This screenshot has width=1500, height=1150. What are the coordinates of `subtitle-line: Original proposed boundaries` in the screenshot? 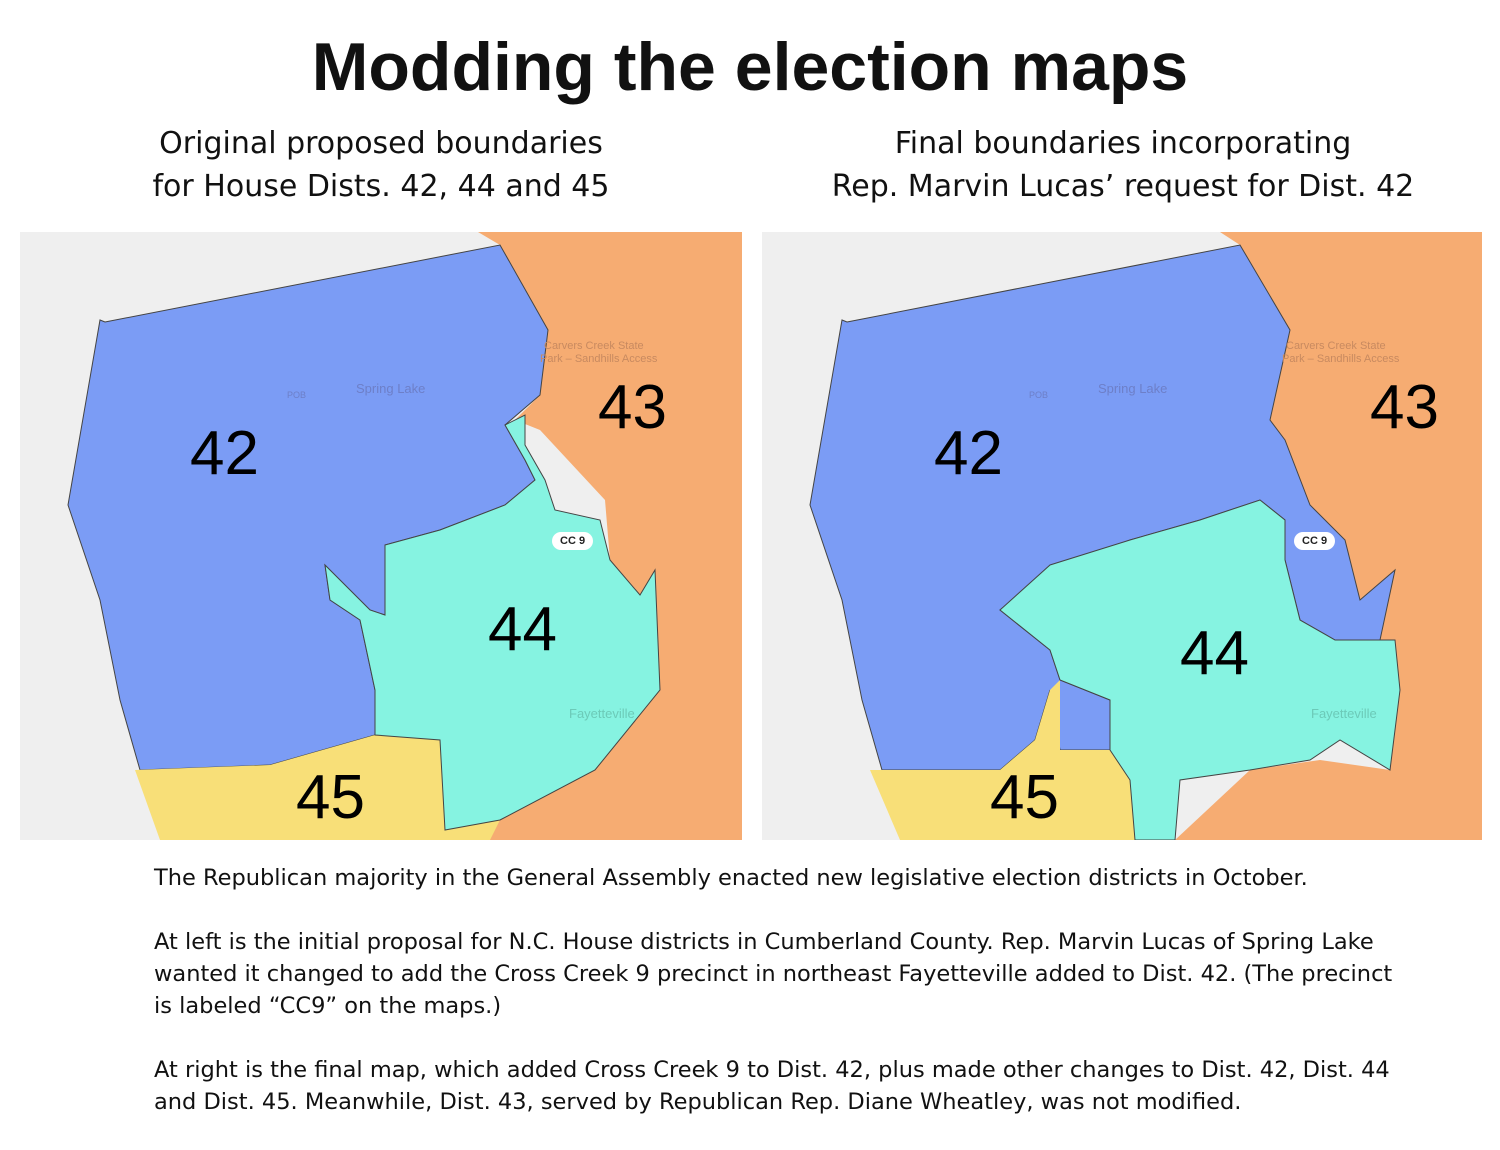 It's located at (381, 143).